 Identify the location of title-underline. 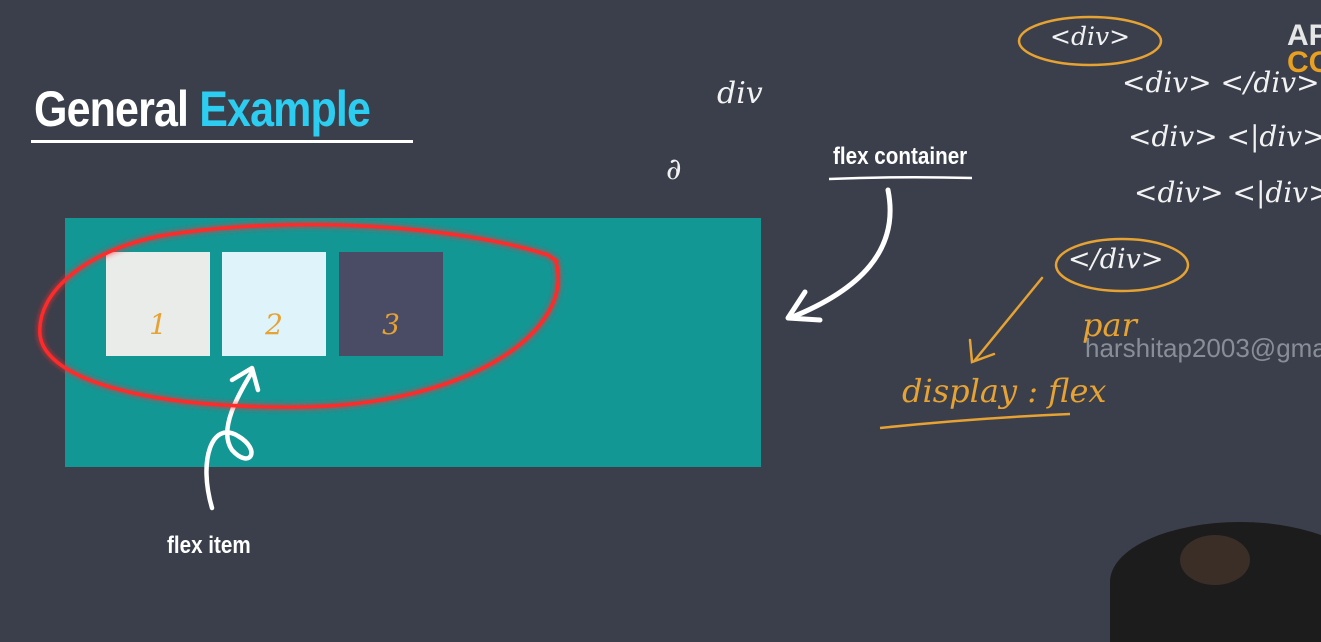
(222, 141).